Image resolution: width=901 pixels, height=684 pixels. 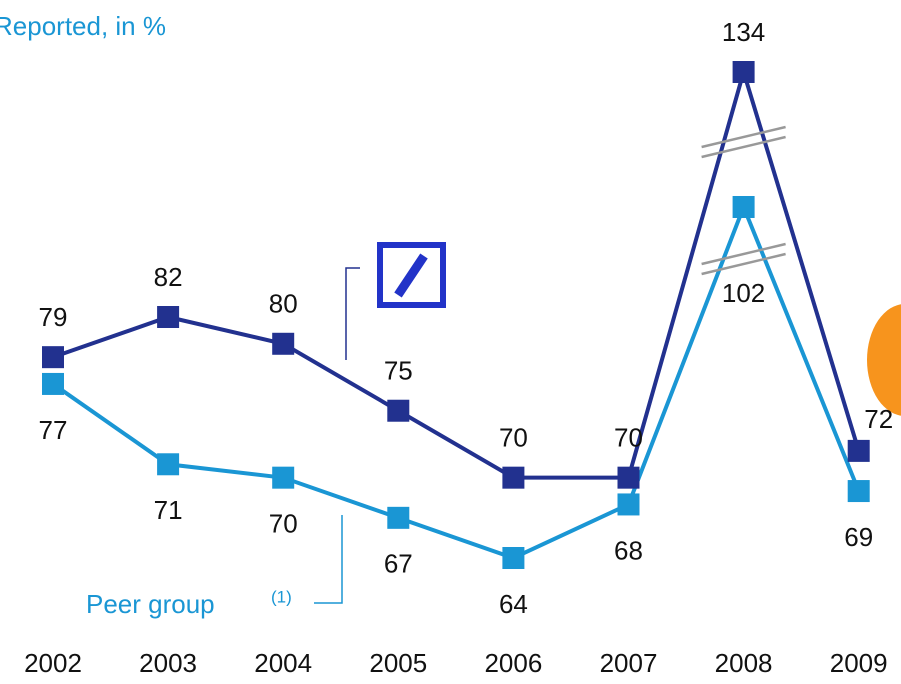 What do you see at coordinates (513, 604) in the screenshot?
I see `data-label: 64` at bounding box center [513, 604].